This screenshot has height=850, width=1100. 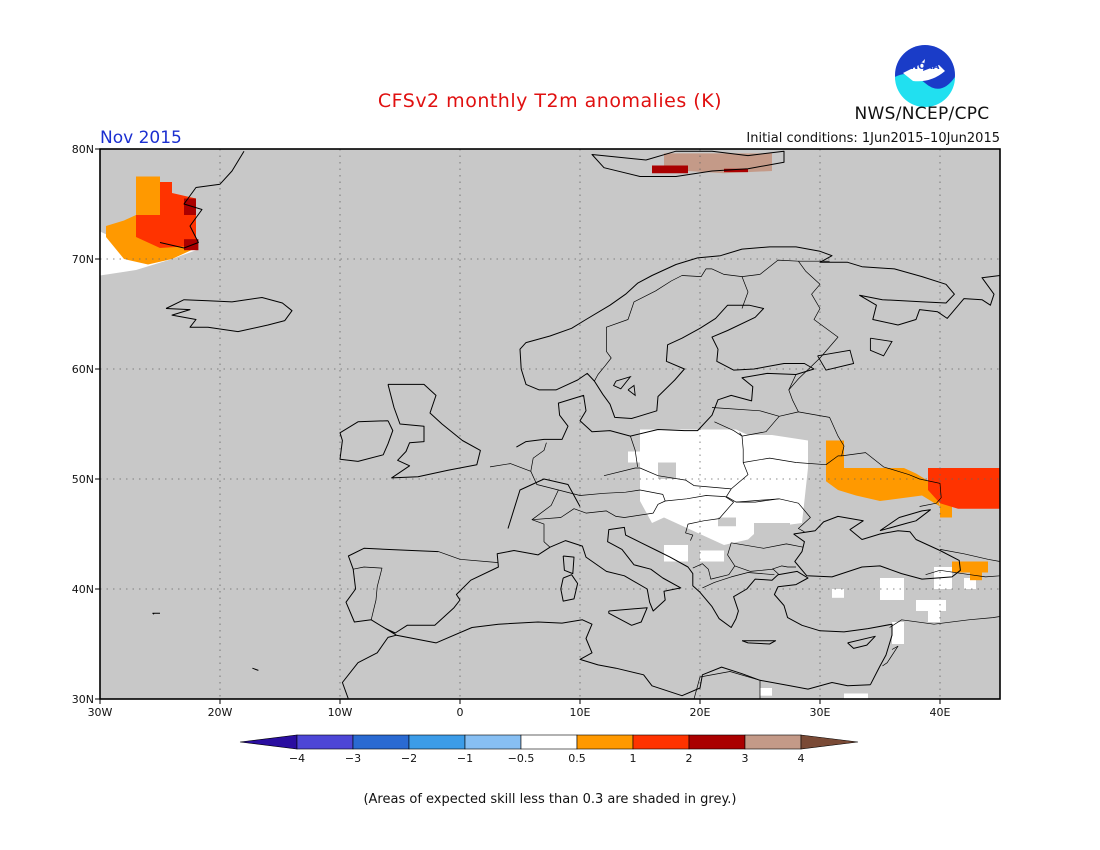 What do you see at coordinates (340, 712) in the screenshot?
I see `lon-tick-label-10W: 10W` at bounding box center [340, 712].